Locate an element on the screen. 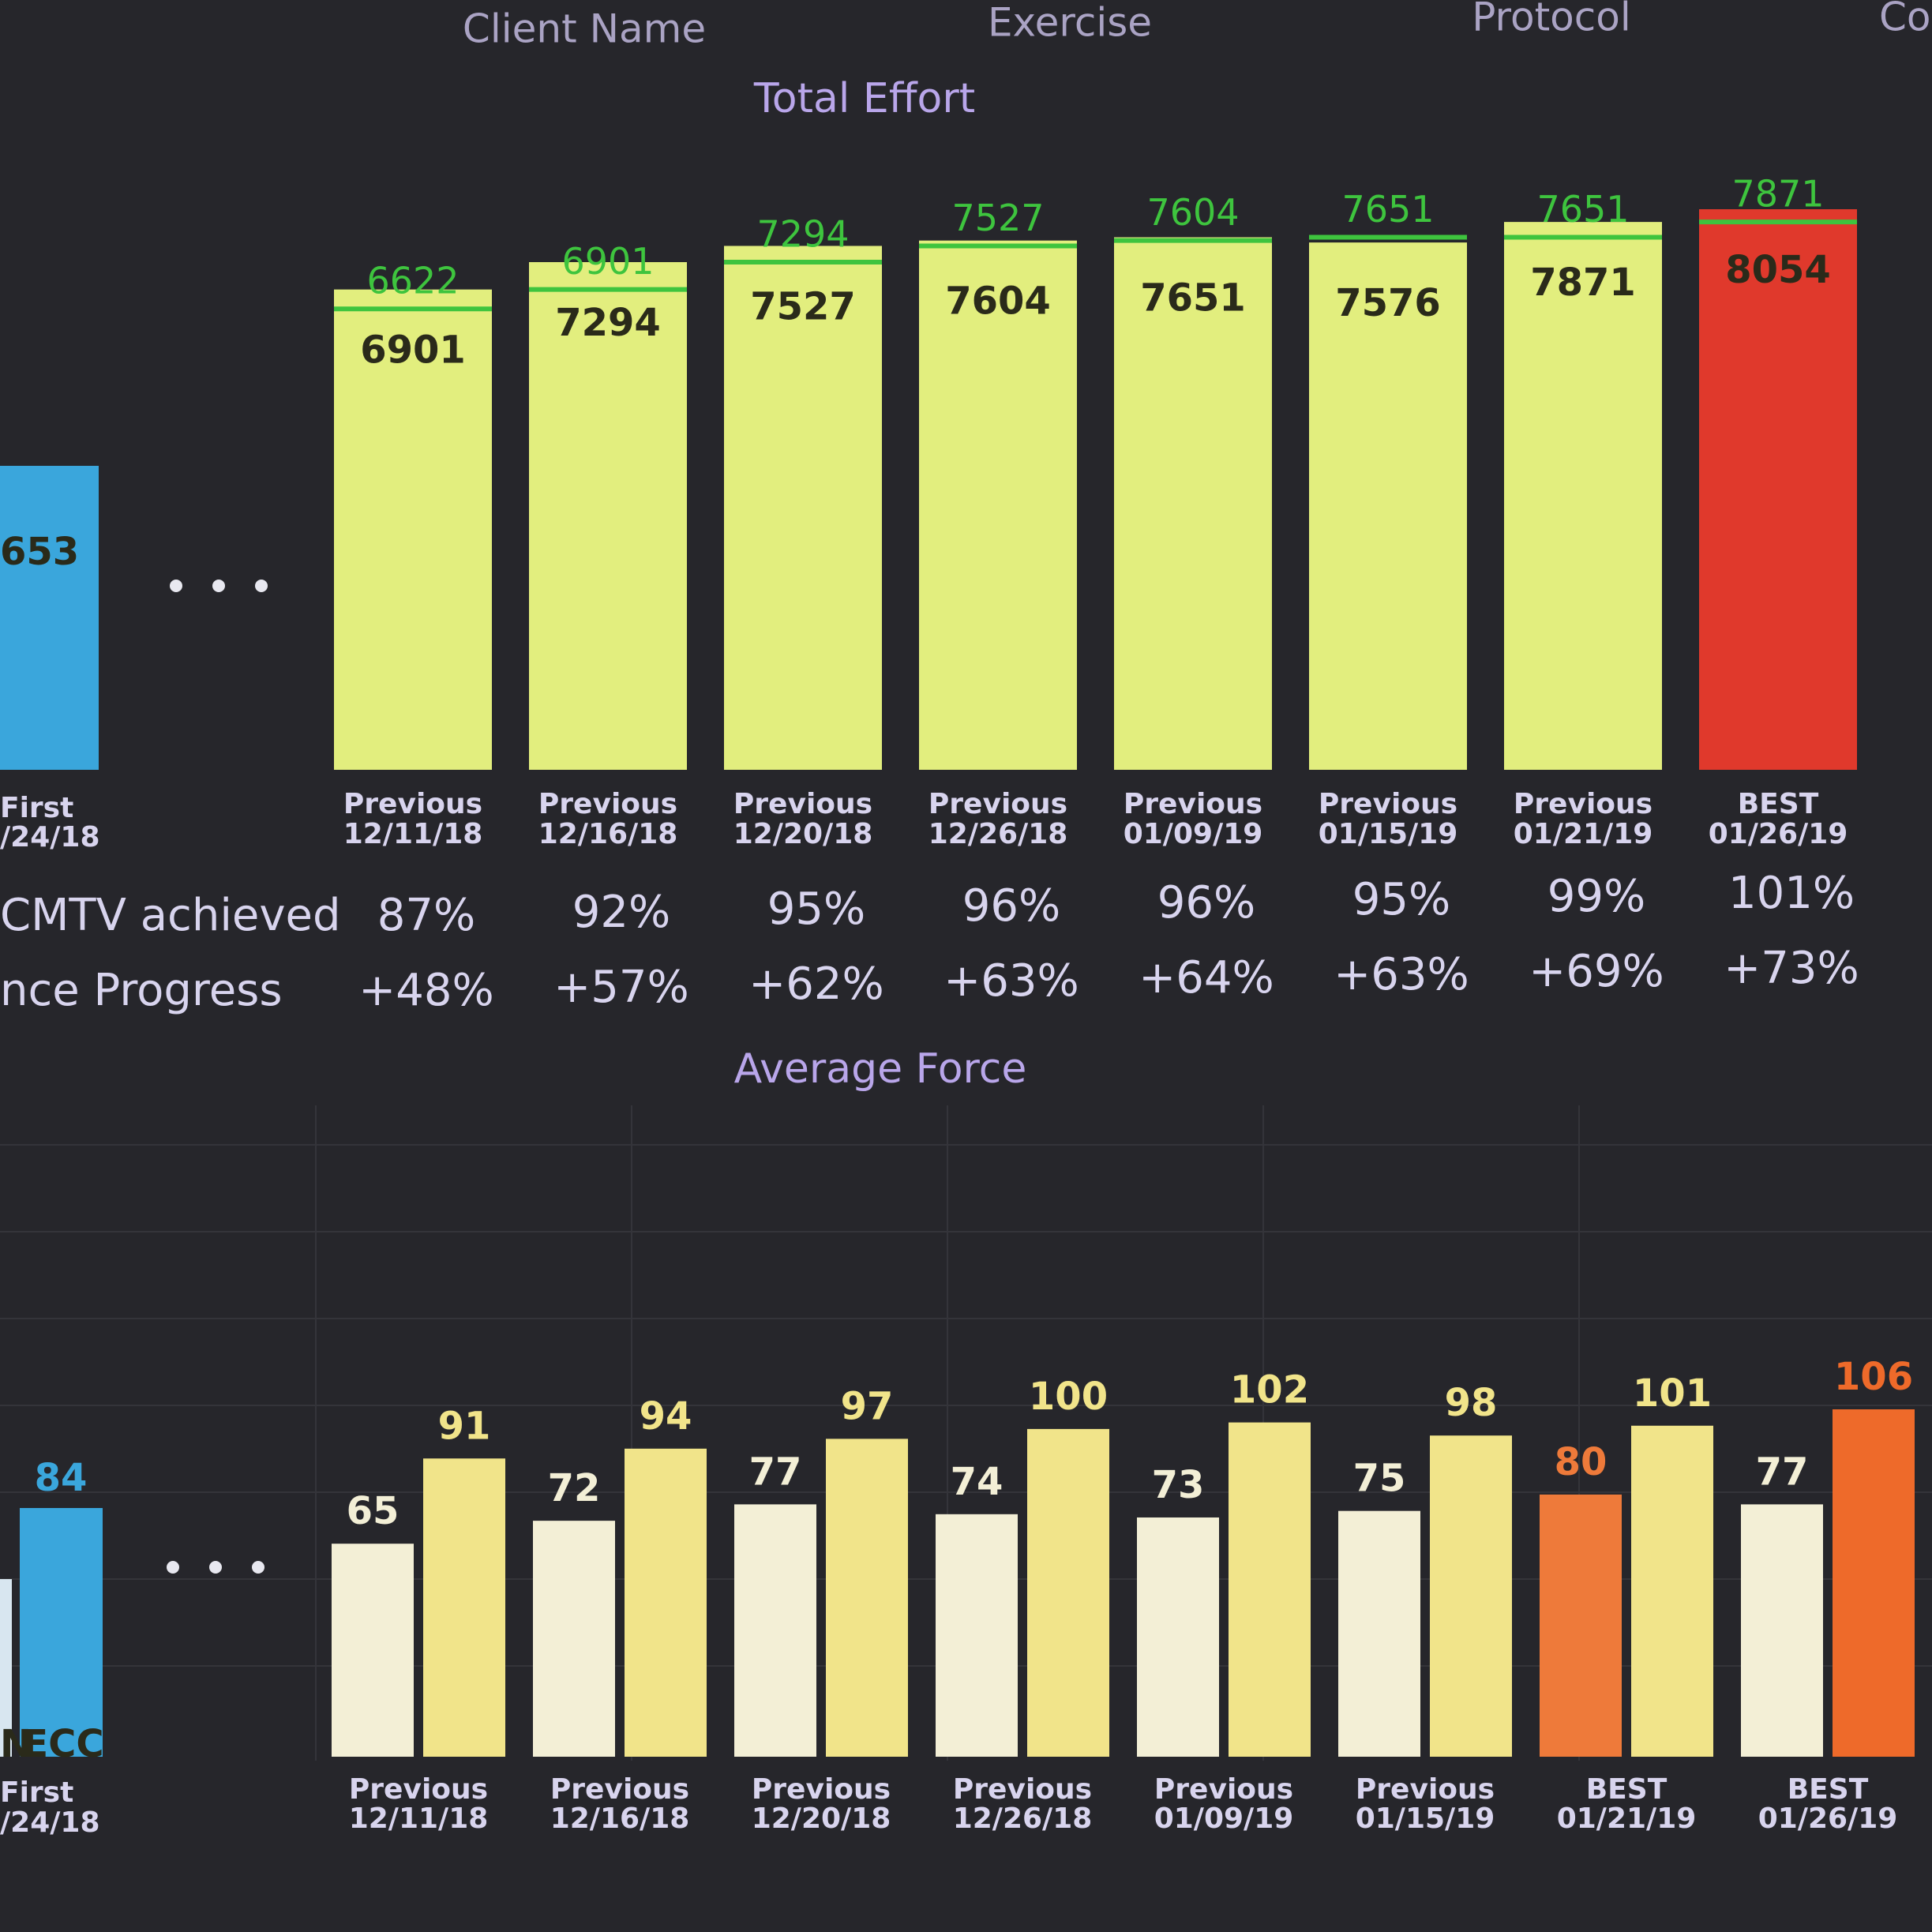 The width and height of the screenshot is (1932, 1932). bar-value-label: 98 is located at coordinates (1471, 1403).